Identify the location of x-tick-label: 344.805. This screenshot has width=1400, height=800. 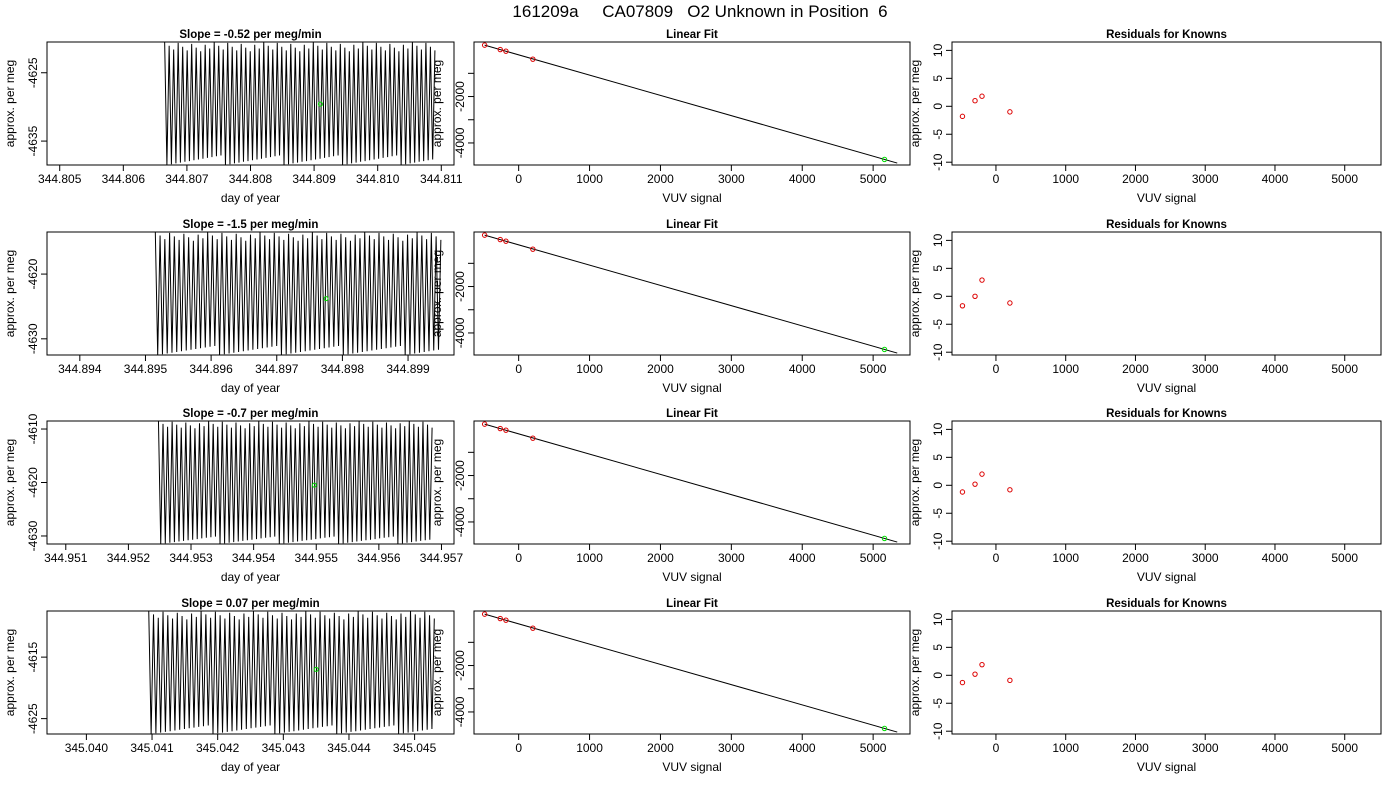
(60, 179).